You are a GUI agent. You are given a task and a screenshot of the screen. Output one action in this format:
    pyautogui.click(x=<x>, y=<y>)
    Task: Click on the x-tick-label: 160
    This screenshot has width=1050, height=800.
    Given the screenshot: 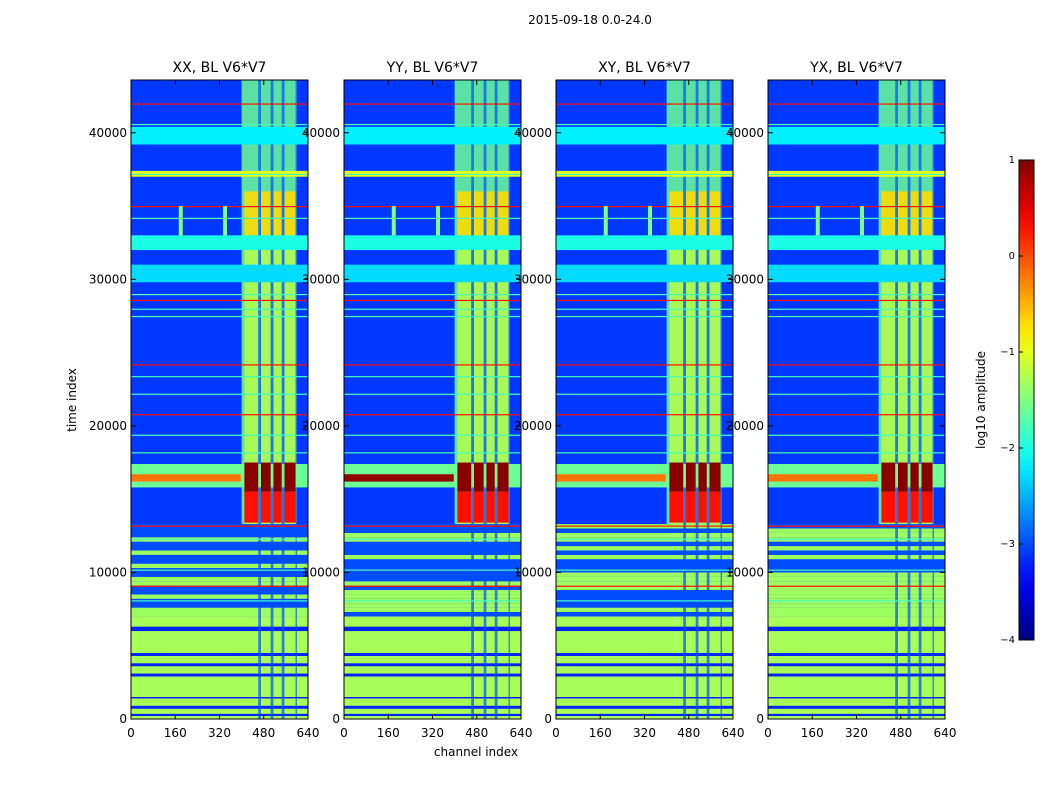 What is the action you would take?
    pyautogui.click(x=812, y=733)
    